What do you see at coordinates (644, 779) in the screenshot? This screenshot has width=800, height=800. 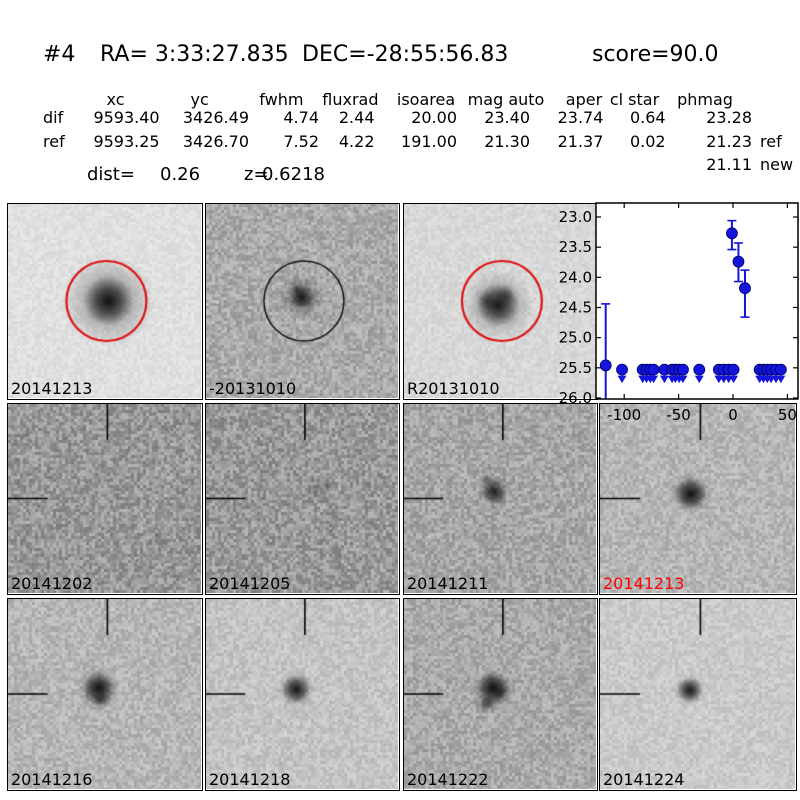 I see `panel-date-label: 20141224` at bounding box center [644, 779].